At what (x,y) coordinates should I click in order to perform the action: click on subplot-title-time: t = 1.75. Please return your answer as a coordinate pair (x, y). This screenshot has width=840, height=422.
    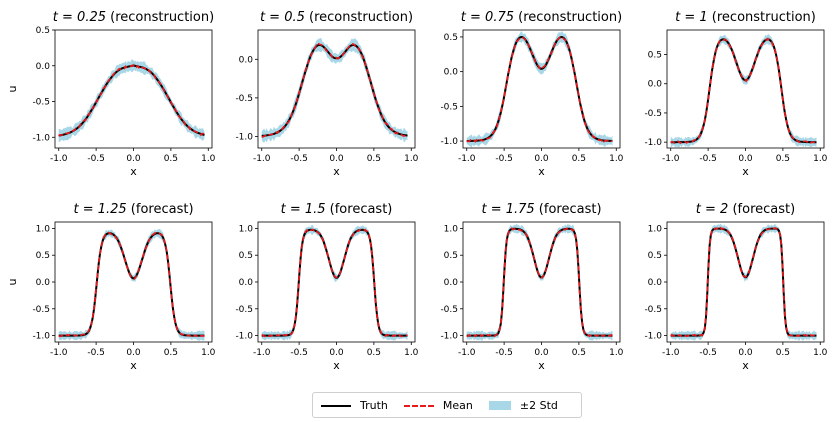
    Looking at the image, I should click on (507, 209).